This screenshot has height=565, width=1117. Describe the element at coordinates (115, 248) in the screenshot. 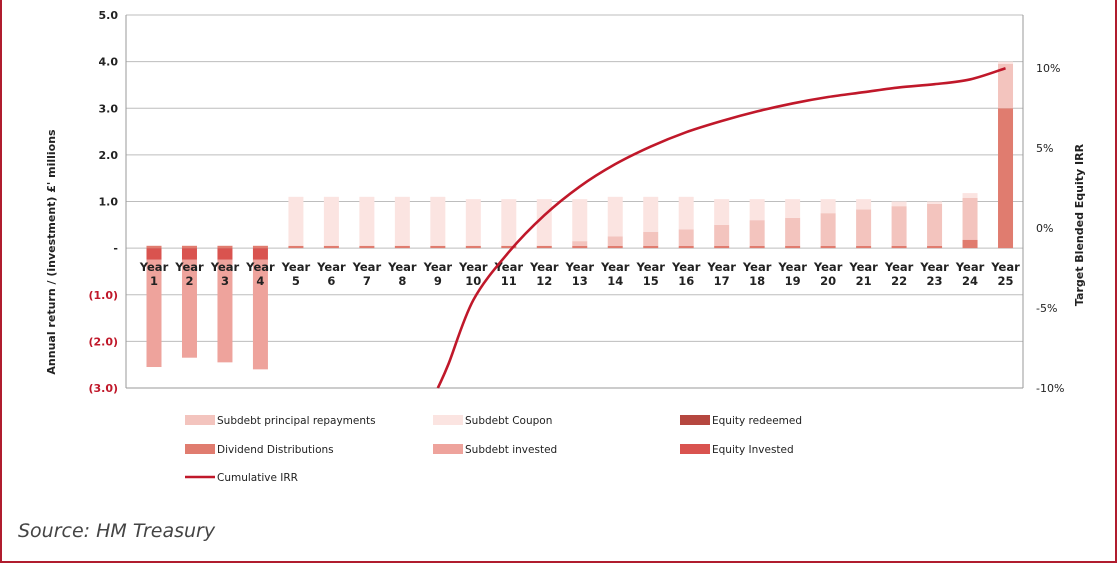

I see `y-tick-label: -` at that location.